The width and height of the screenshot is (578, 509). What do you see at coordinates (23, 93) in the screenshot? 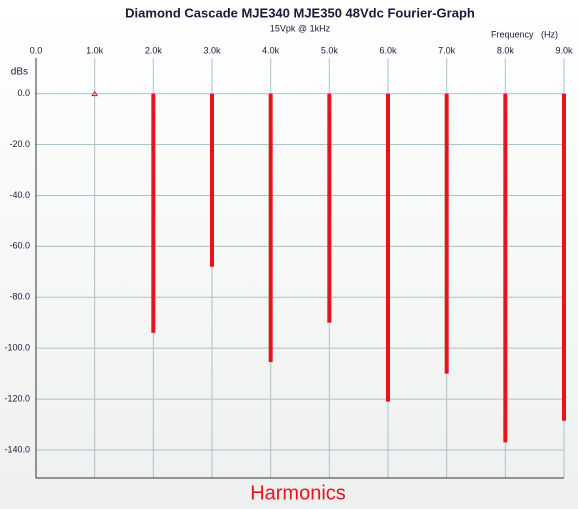
I see `y-tick-label: 0.0` at bounding box center [23, 93].